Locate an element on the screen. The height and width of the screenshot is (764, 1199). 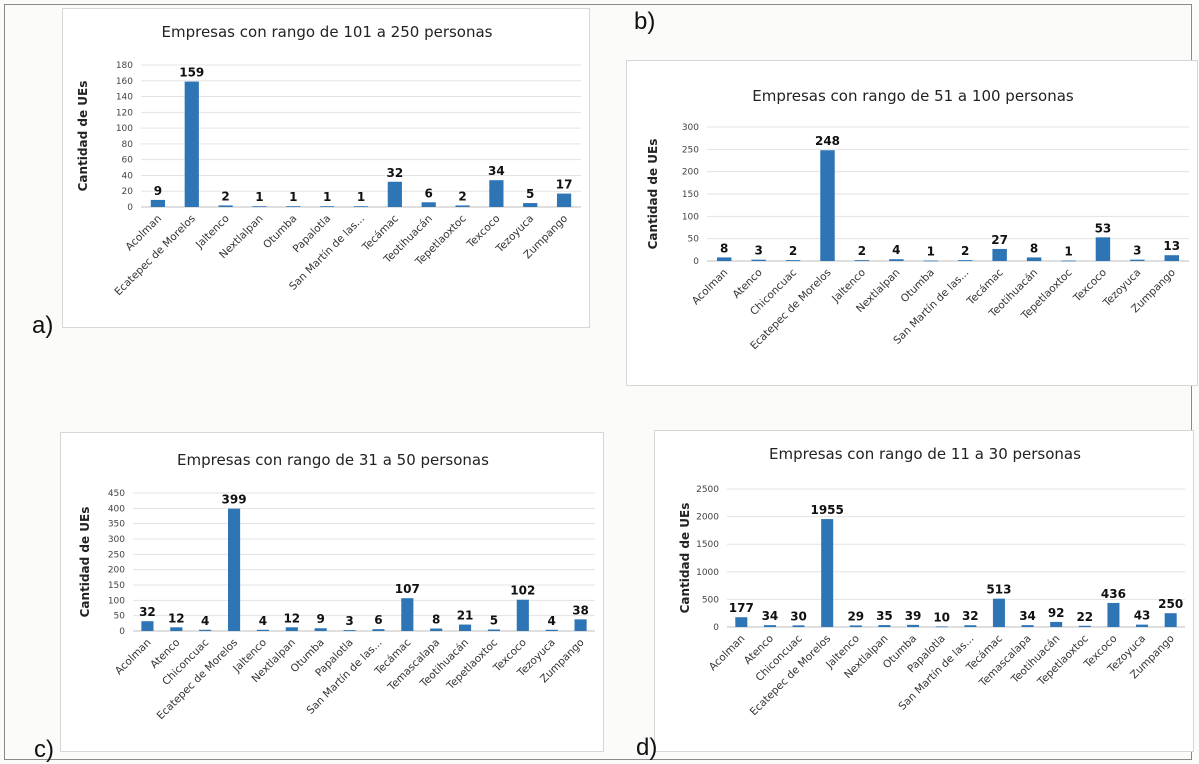
data-label: 177 is located at coordinates (741, 608).